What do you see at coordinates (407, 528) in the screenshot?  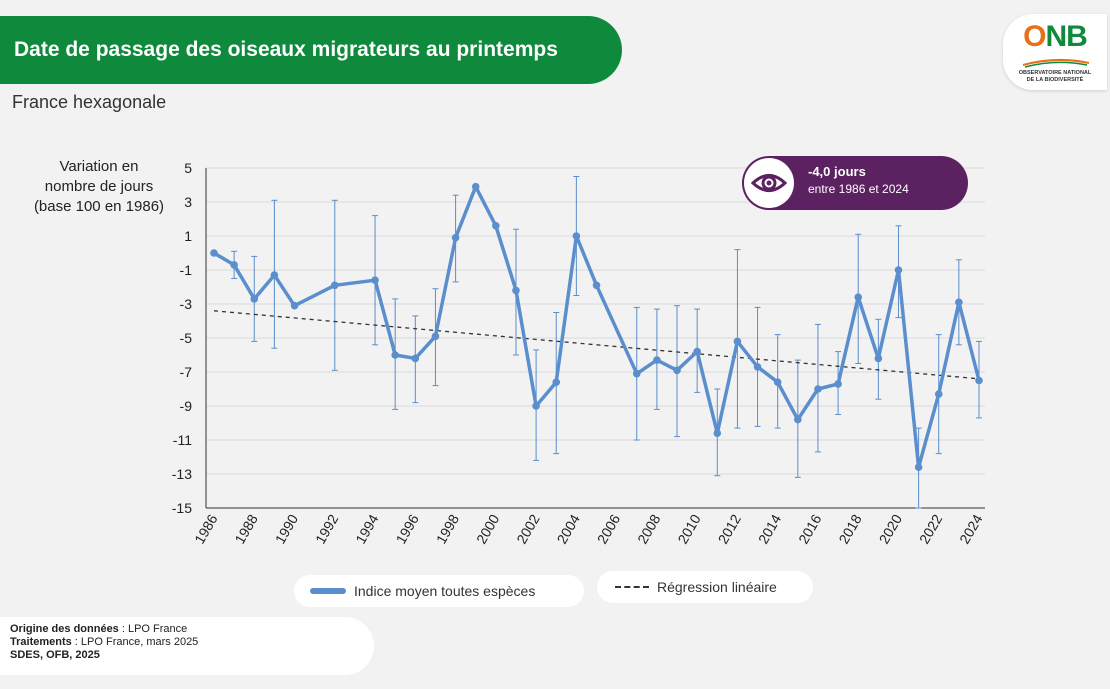 I see `x-tick-label: 1996` at bounding box center [407, 528].